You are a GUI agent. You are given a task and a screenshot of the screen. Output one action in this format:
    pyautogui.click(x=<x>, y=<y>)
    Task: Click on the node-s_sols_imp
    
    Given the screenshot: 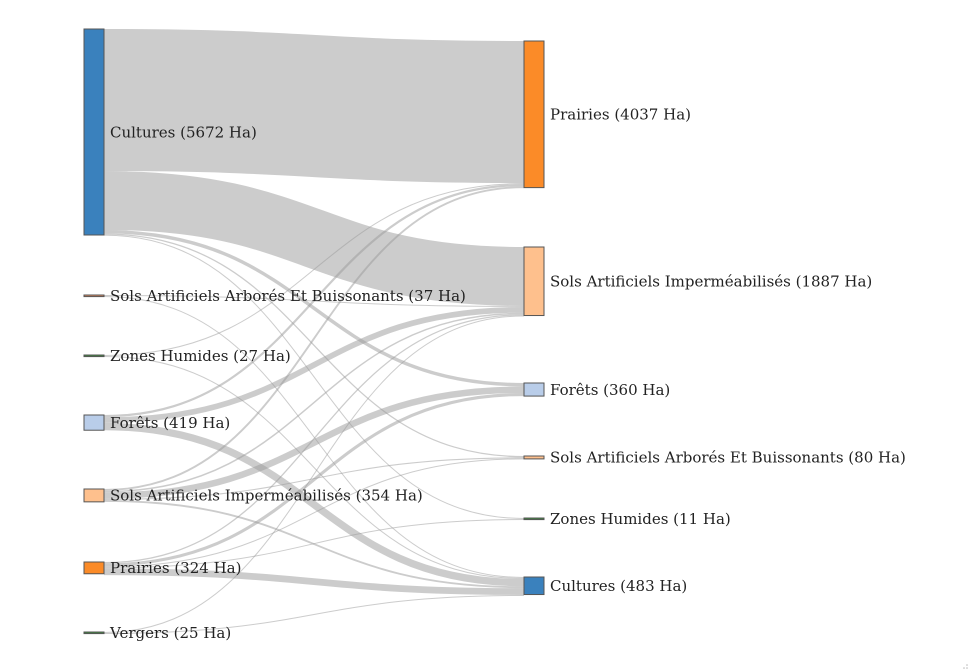 What is the action you would take?
    pyautogui.click(x=94, y=495)
    